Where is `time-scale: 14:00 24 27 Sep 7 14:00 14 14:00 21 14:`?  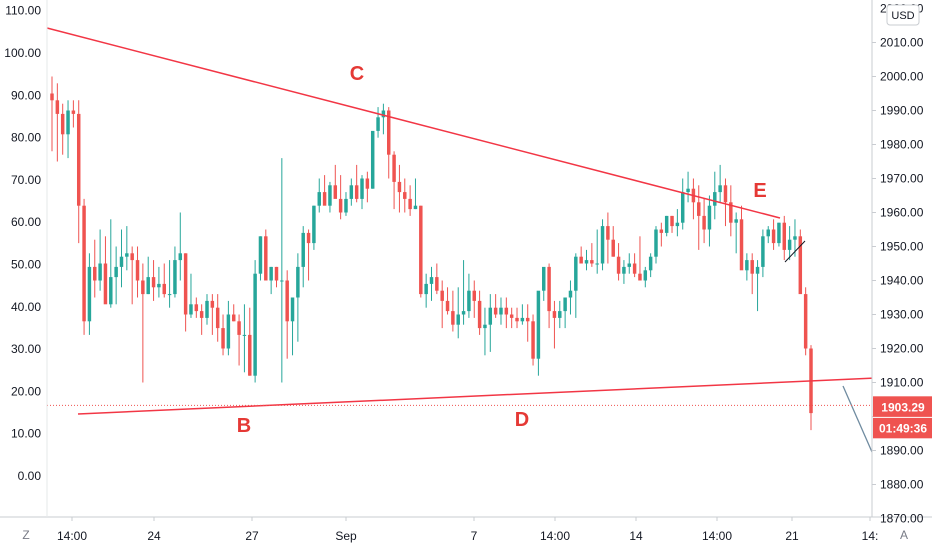
time-scale: 14:00 24 27 Sep 7 14:00 14 14:00 21 14: is located at coordinates (467, 530).